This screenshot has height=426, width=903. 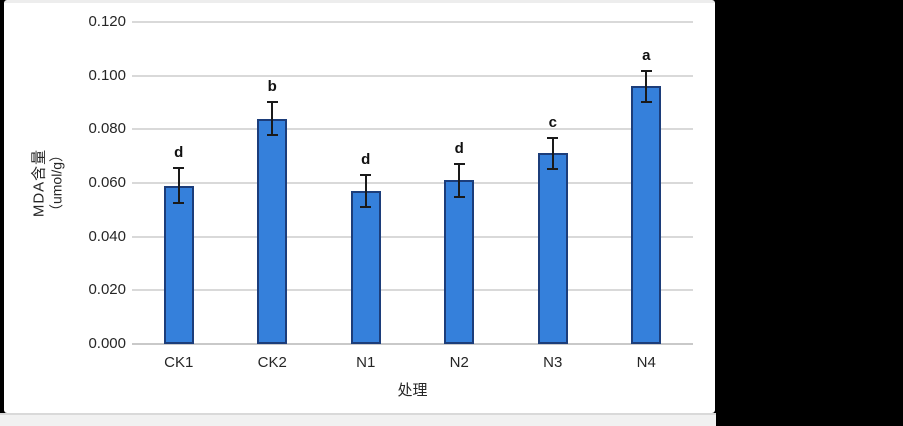 What do you see at coordinates (552, 123) in the screenshot?
I see `significance-letter: c` at bounding box center [552, 123].